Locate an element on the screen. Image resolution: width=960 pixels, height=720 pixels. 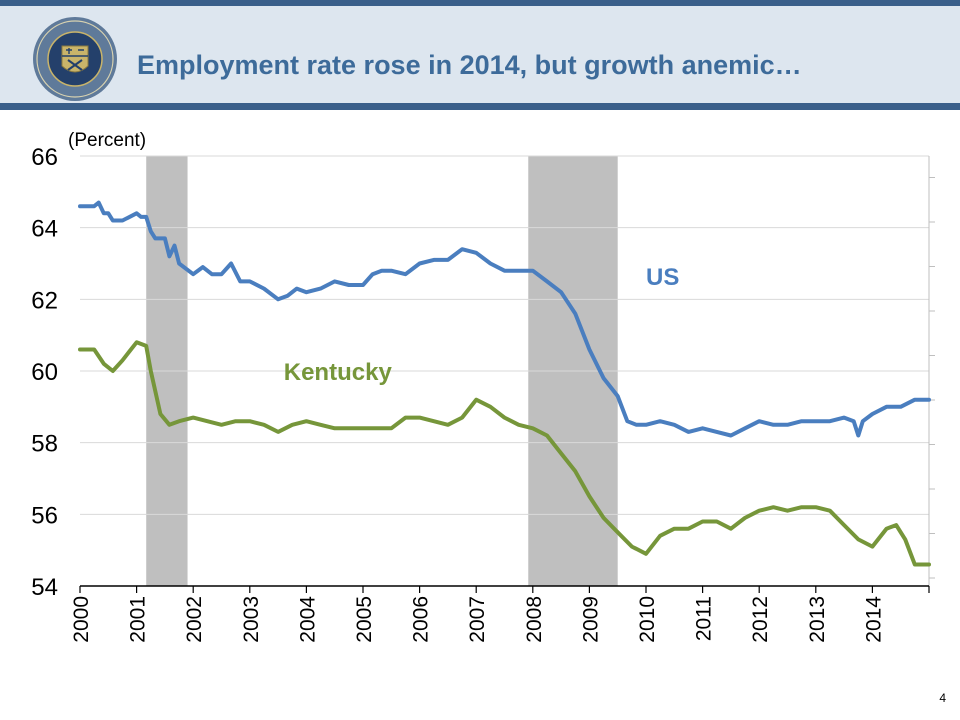
y-tick-label: 60 is located at coordinates (44, 372).